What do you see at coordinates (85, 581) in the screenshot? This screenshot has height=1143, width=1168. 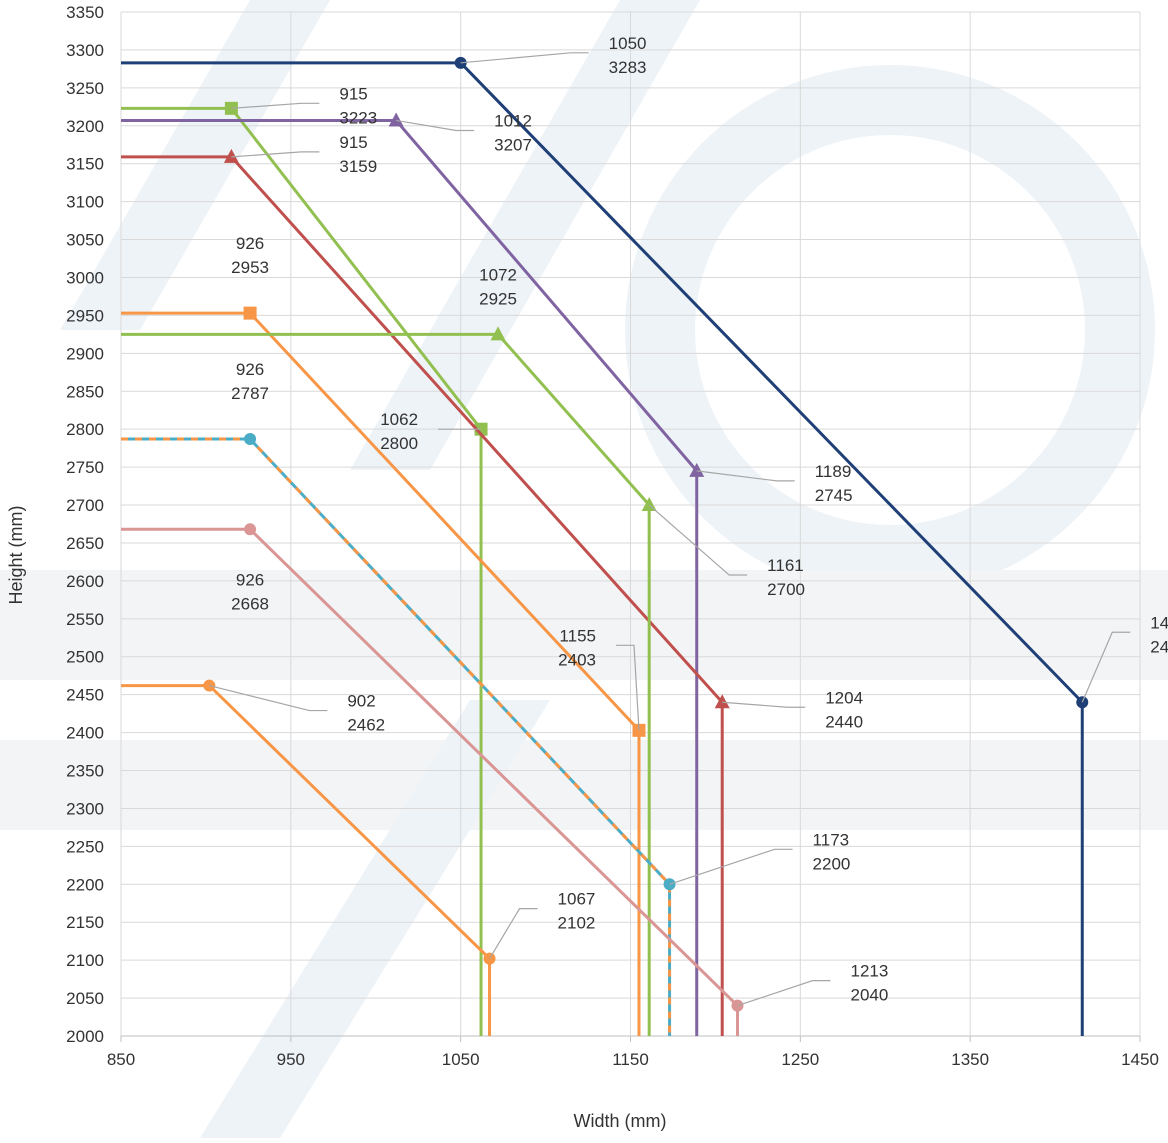 I see `y-tick-label: 2600` at bounding box center [85, 581].